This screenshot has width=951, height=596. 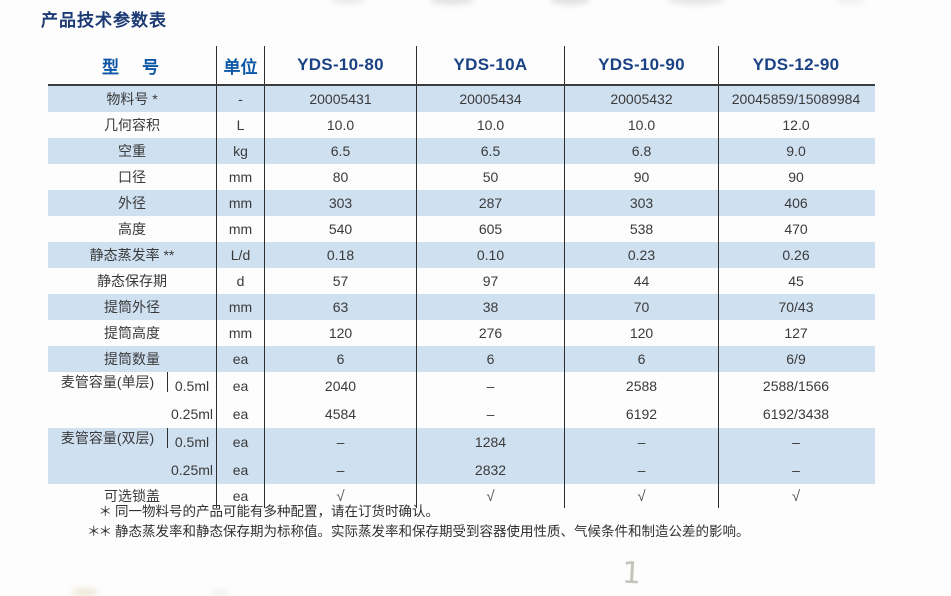 What do you see at coordinates (132, 307) in the screenshot?
I see `row-label: 提筒外径` at bounding box center [132, 307].